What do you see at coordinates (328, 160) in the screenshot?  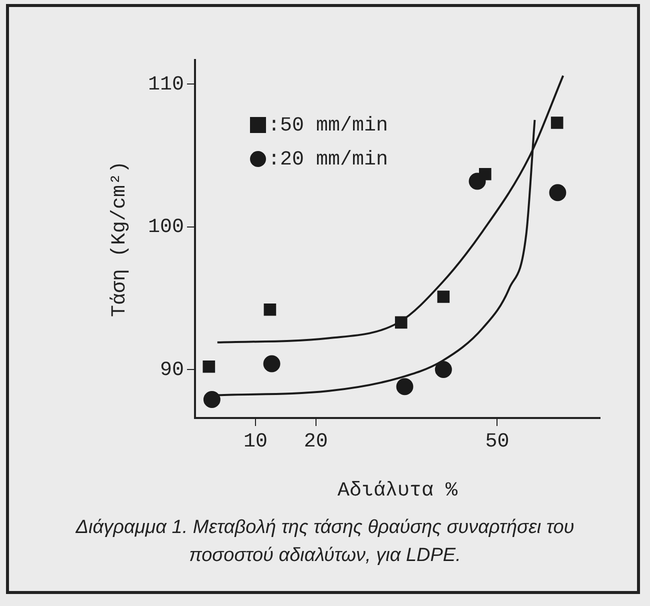 I see `legend-label: :20 mm/min` at bounding box center [328, 160].